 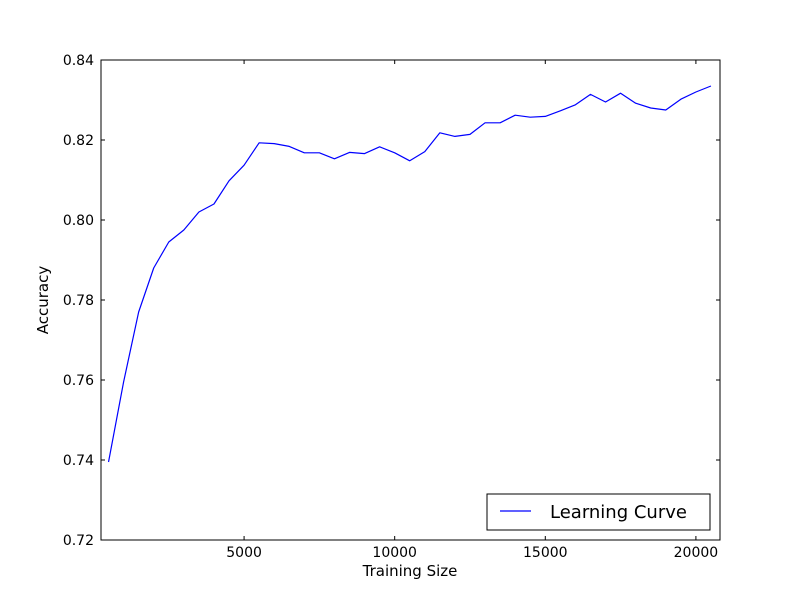 I want to click on legend-box, so click(x=598, y=512).